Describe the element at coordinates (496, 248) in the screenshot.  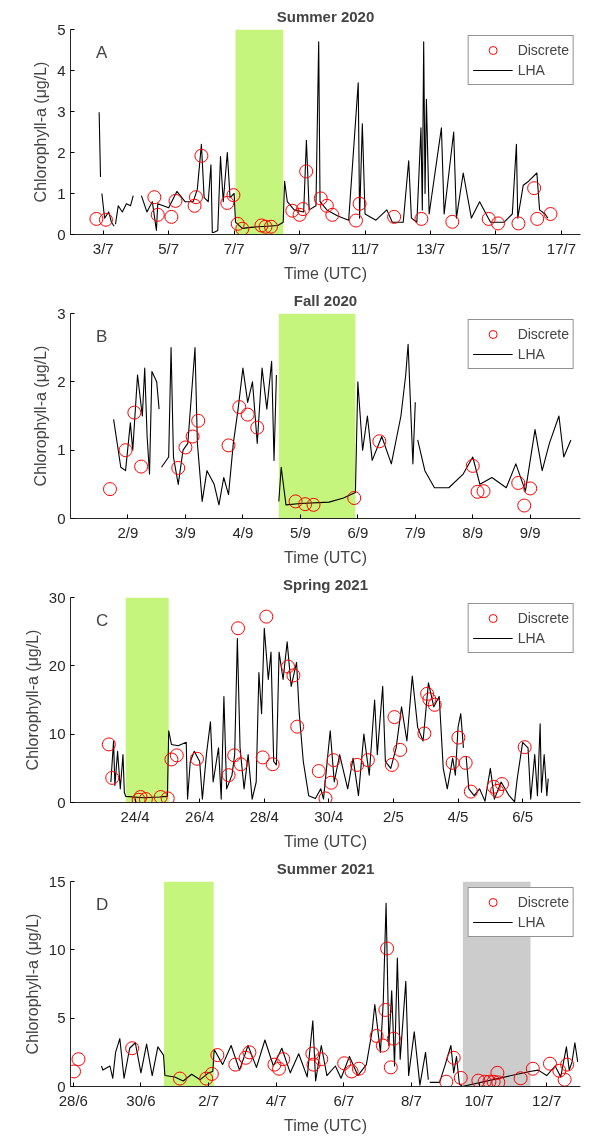
I see `x-tick-label: 15/7` at that location.